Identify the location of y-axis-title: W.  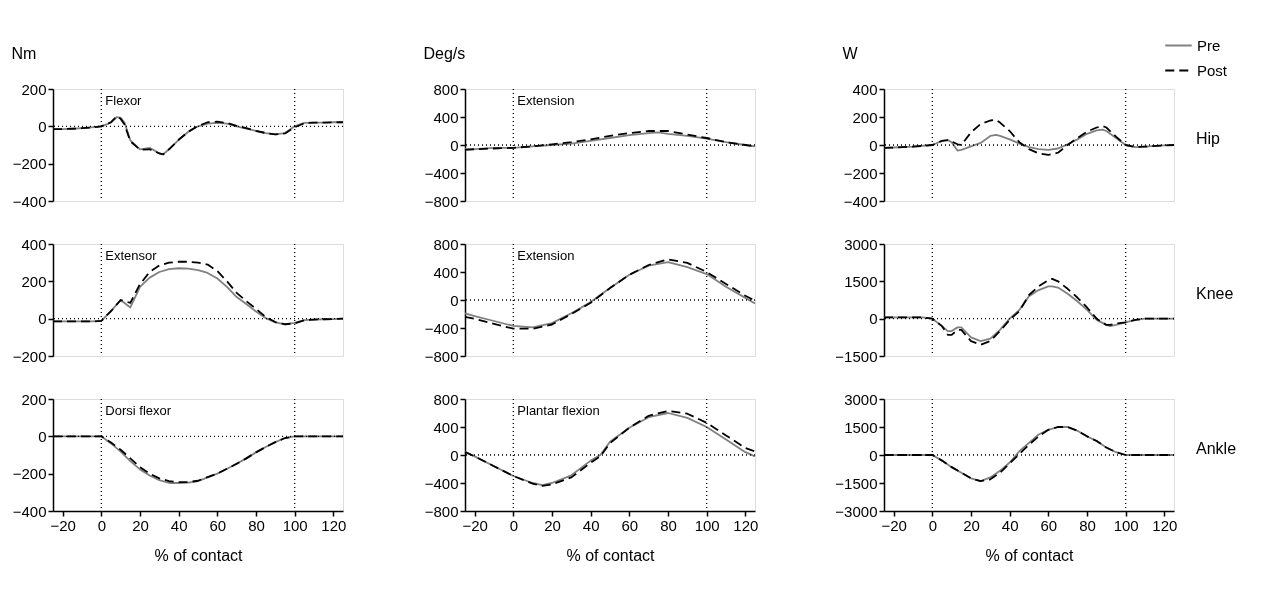
(850, 53).